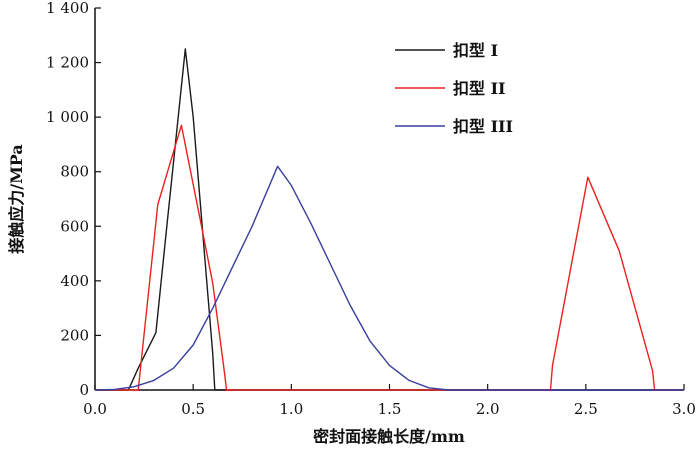 The height and width of the screenshot is (454, 700). Describe the element at coordinates (291, 409) in the screenshot. I see `x-tick-label: 1.0` at that location.